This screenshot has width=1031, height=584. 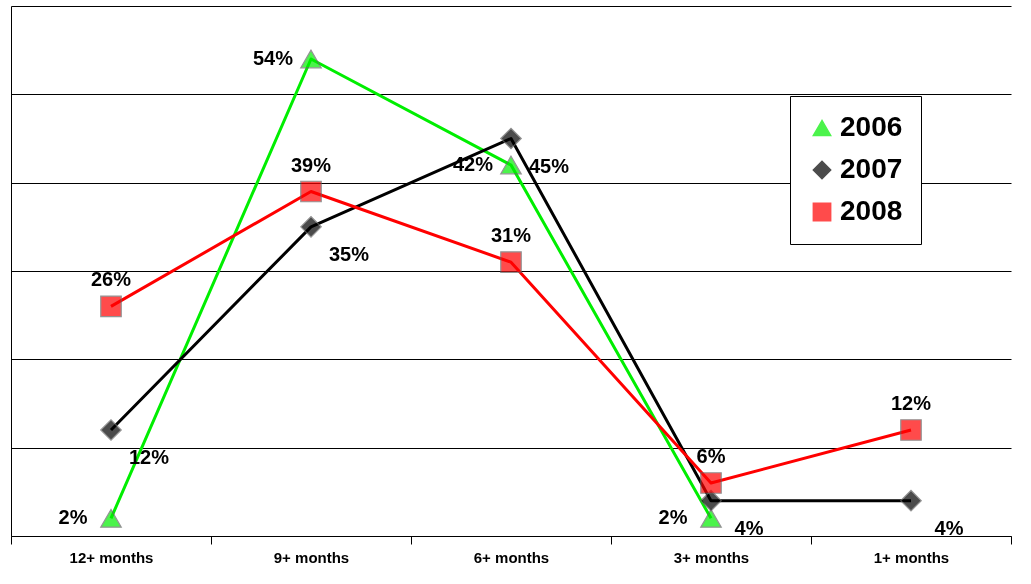 What do you see at coordinates (273, 58) in the screenshot?
I see `data-label: 54%` at bounding box center [273, 58].